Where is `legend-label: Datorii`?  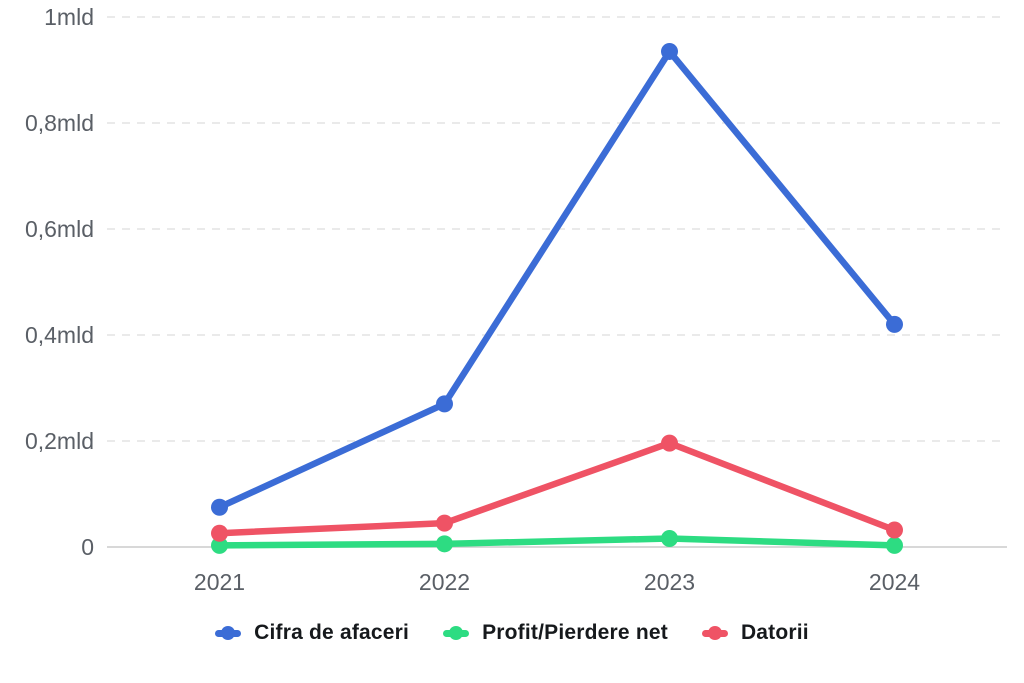
legend-label: Datorii is located at coordinates (774, 632).